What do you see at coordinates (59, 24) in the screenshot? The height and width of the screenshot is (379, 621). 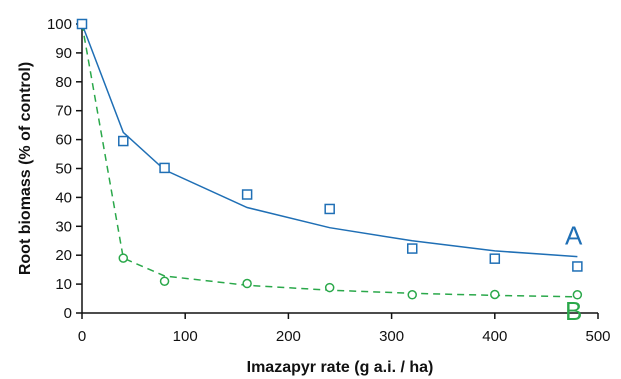 I see `y-tick-label: 100` at bounding box center [59, 24].